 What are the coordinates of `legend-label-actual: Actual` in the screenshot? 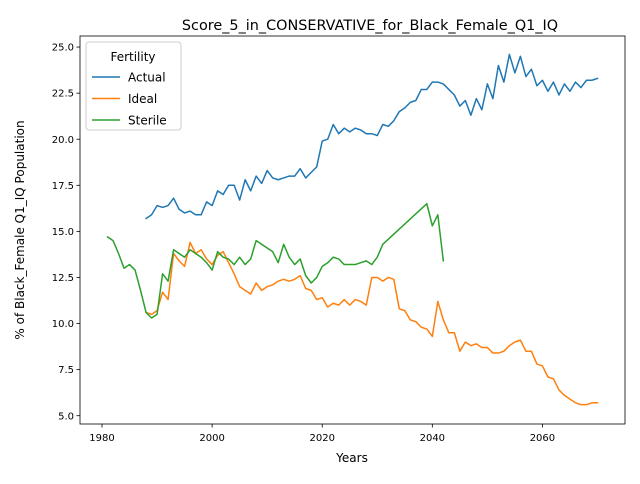 It's located at (147, 77).